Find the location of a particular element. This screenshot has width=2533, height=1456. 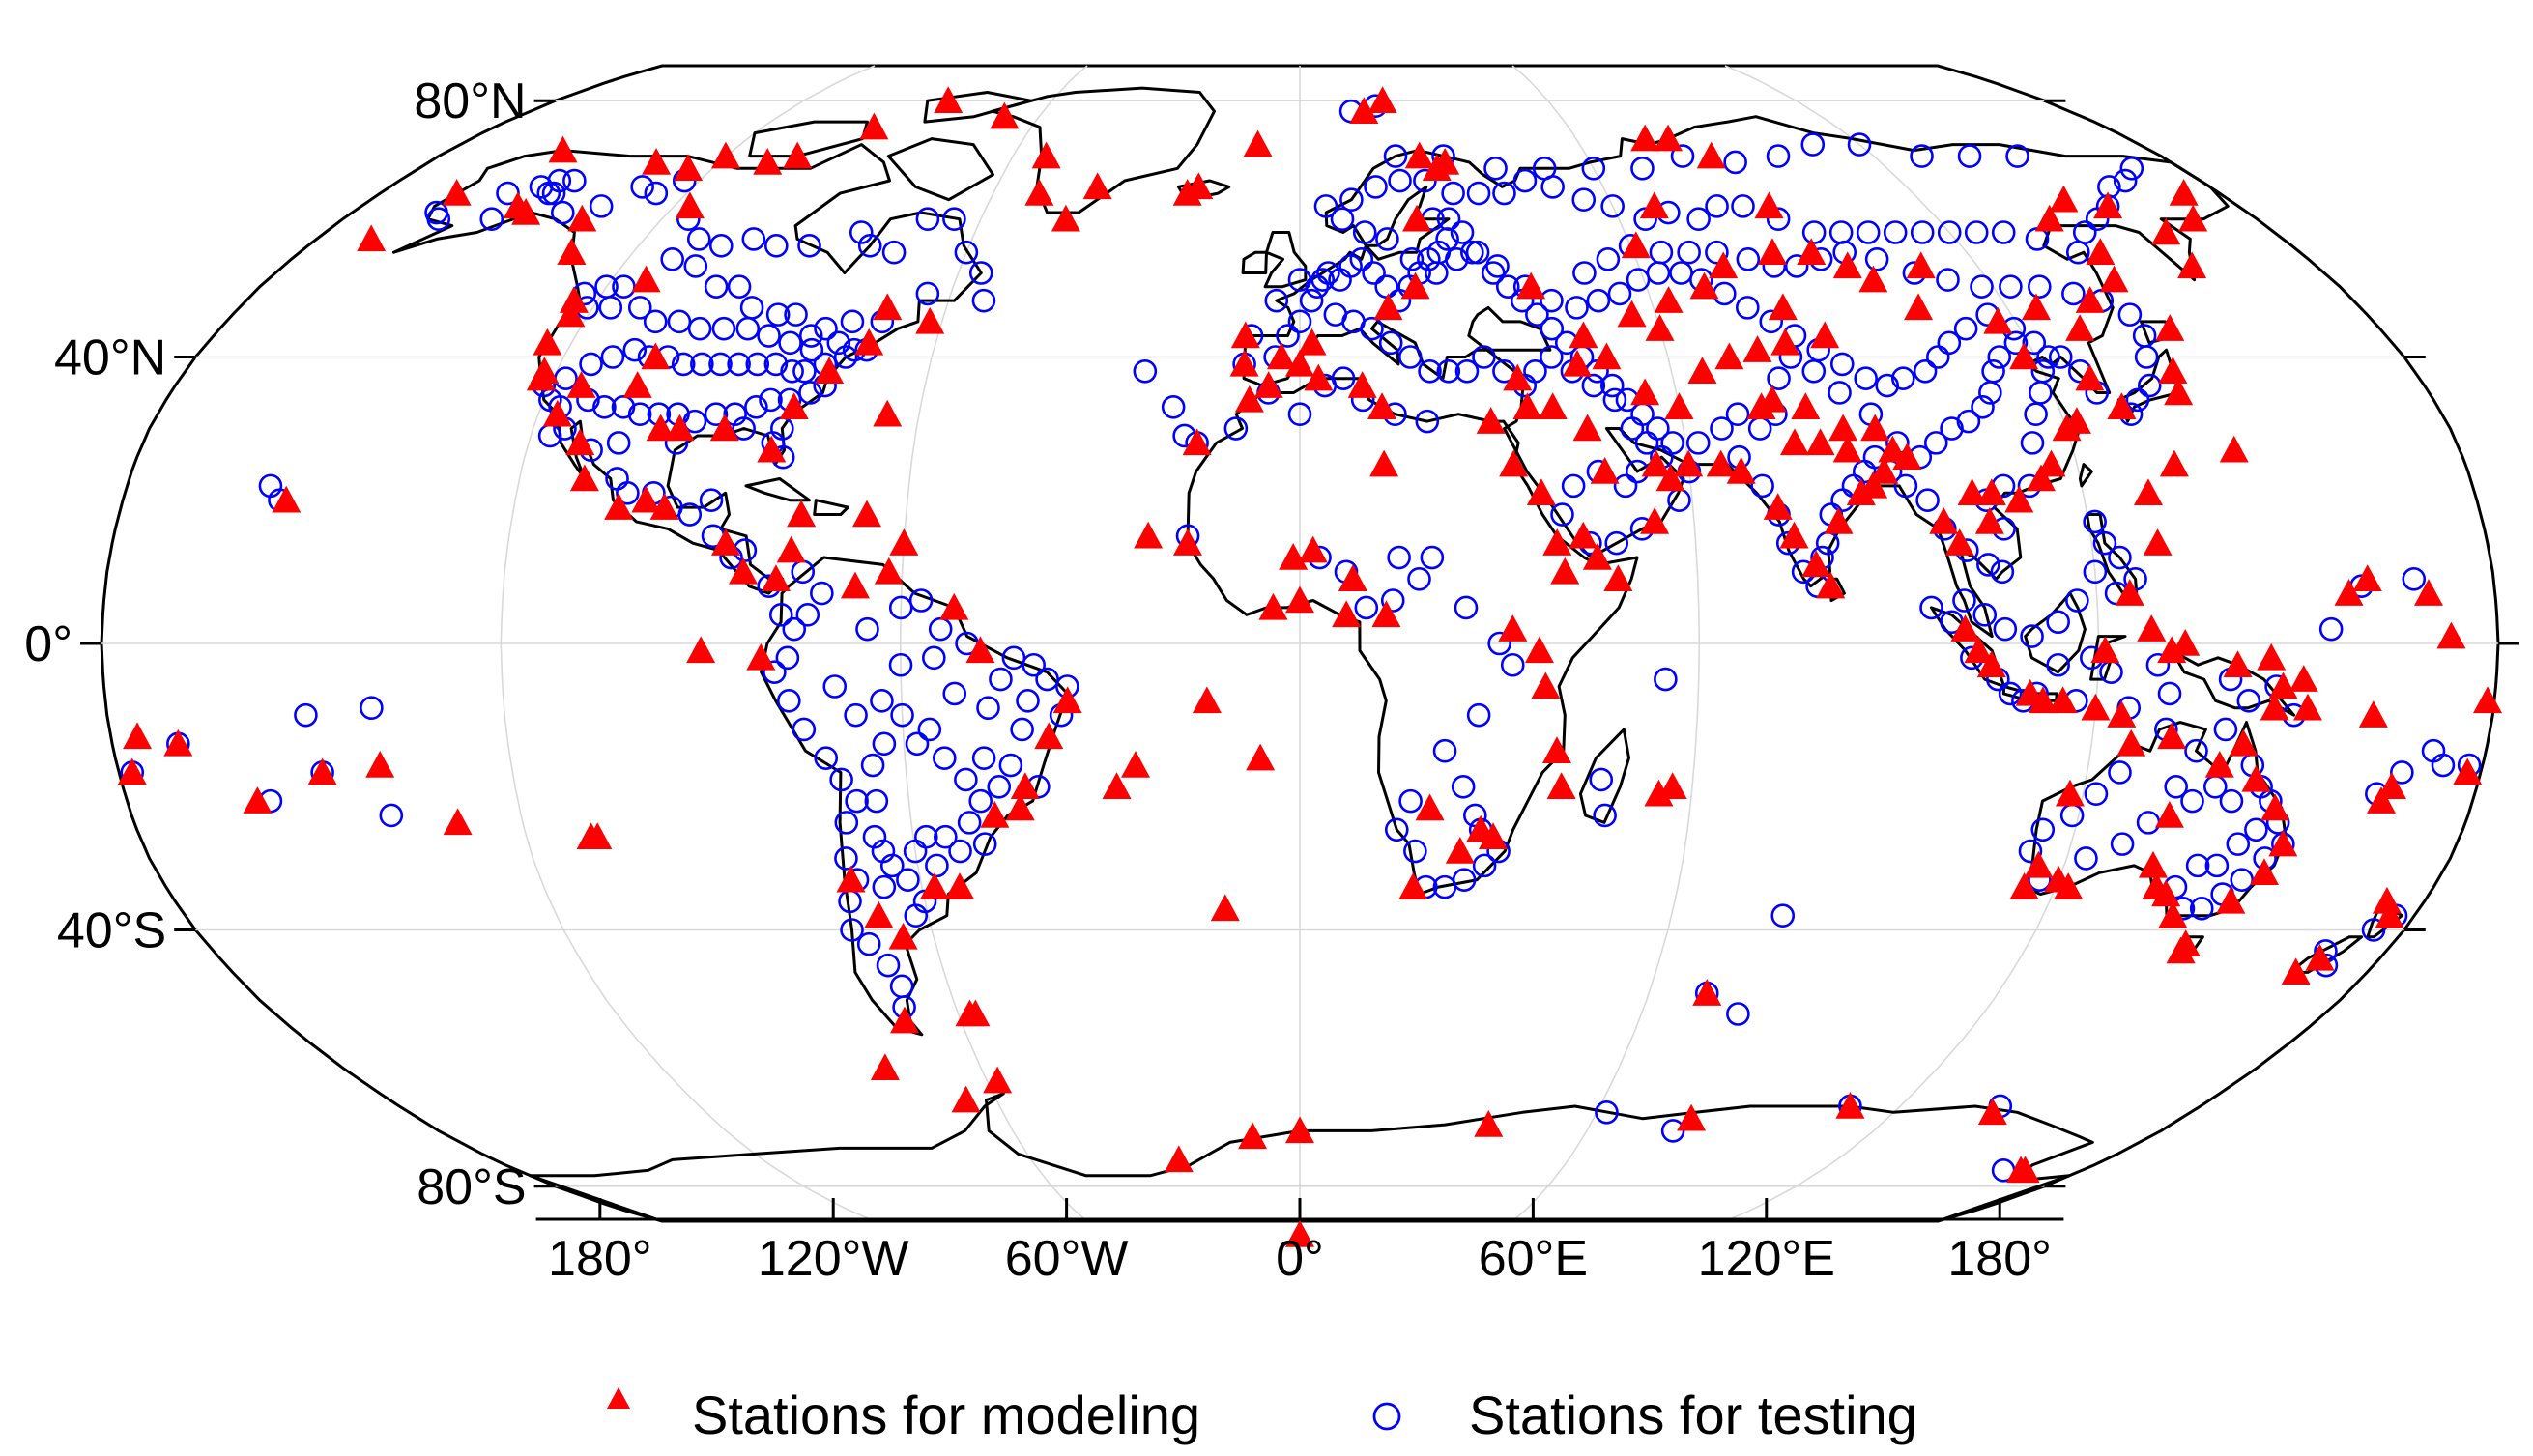

red-triangle-icon is located at coordinates (618, 1398).